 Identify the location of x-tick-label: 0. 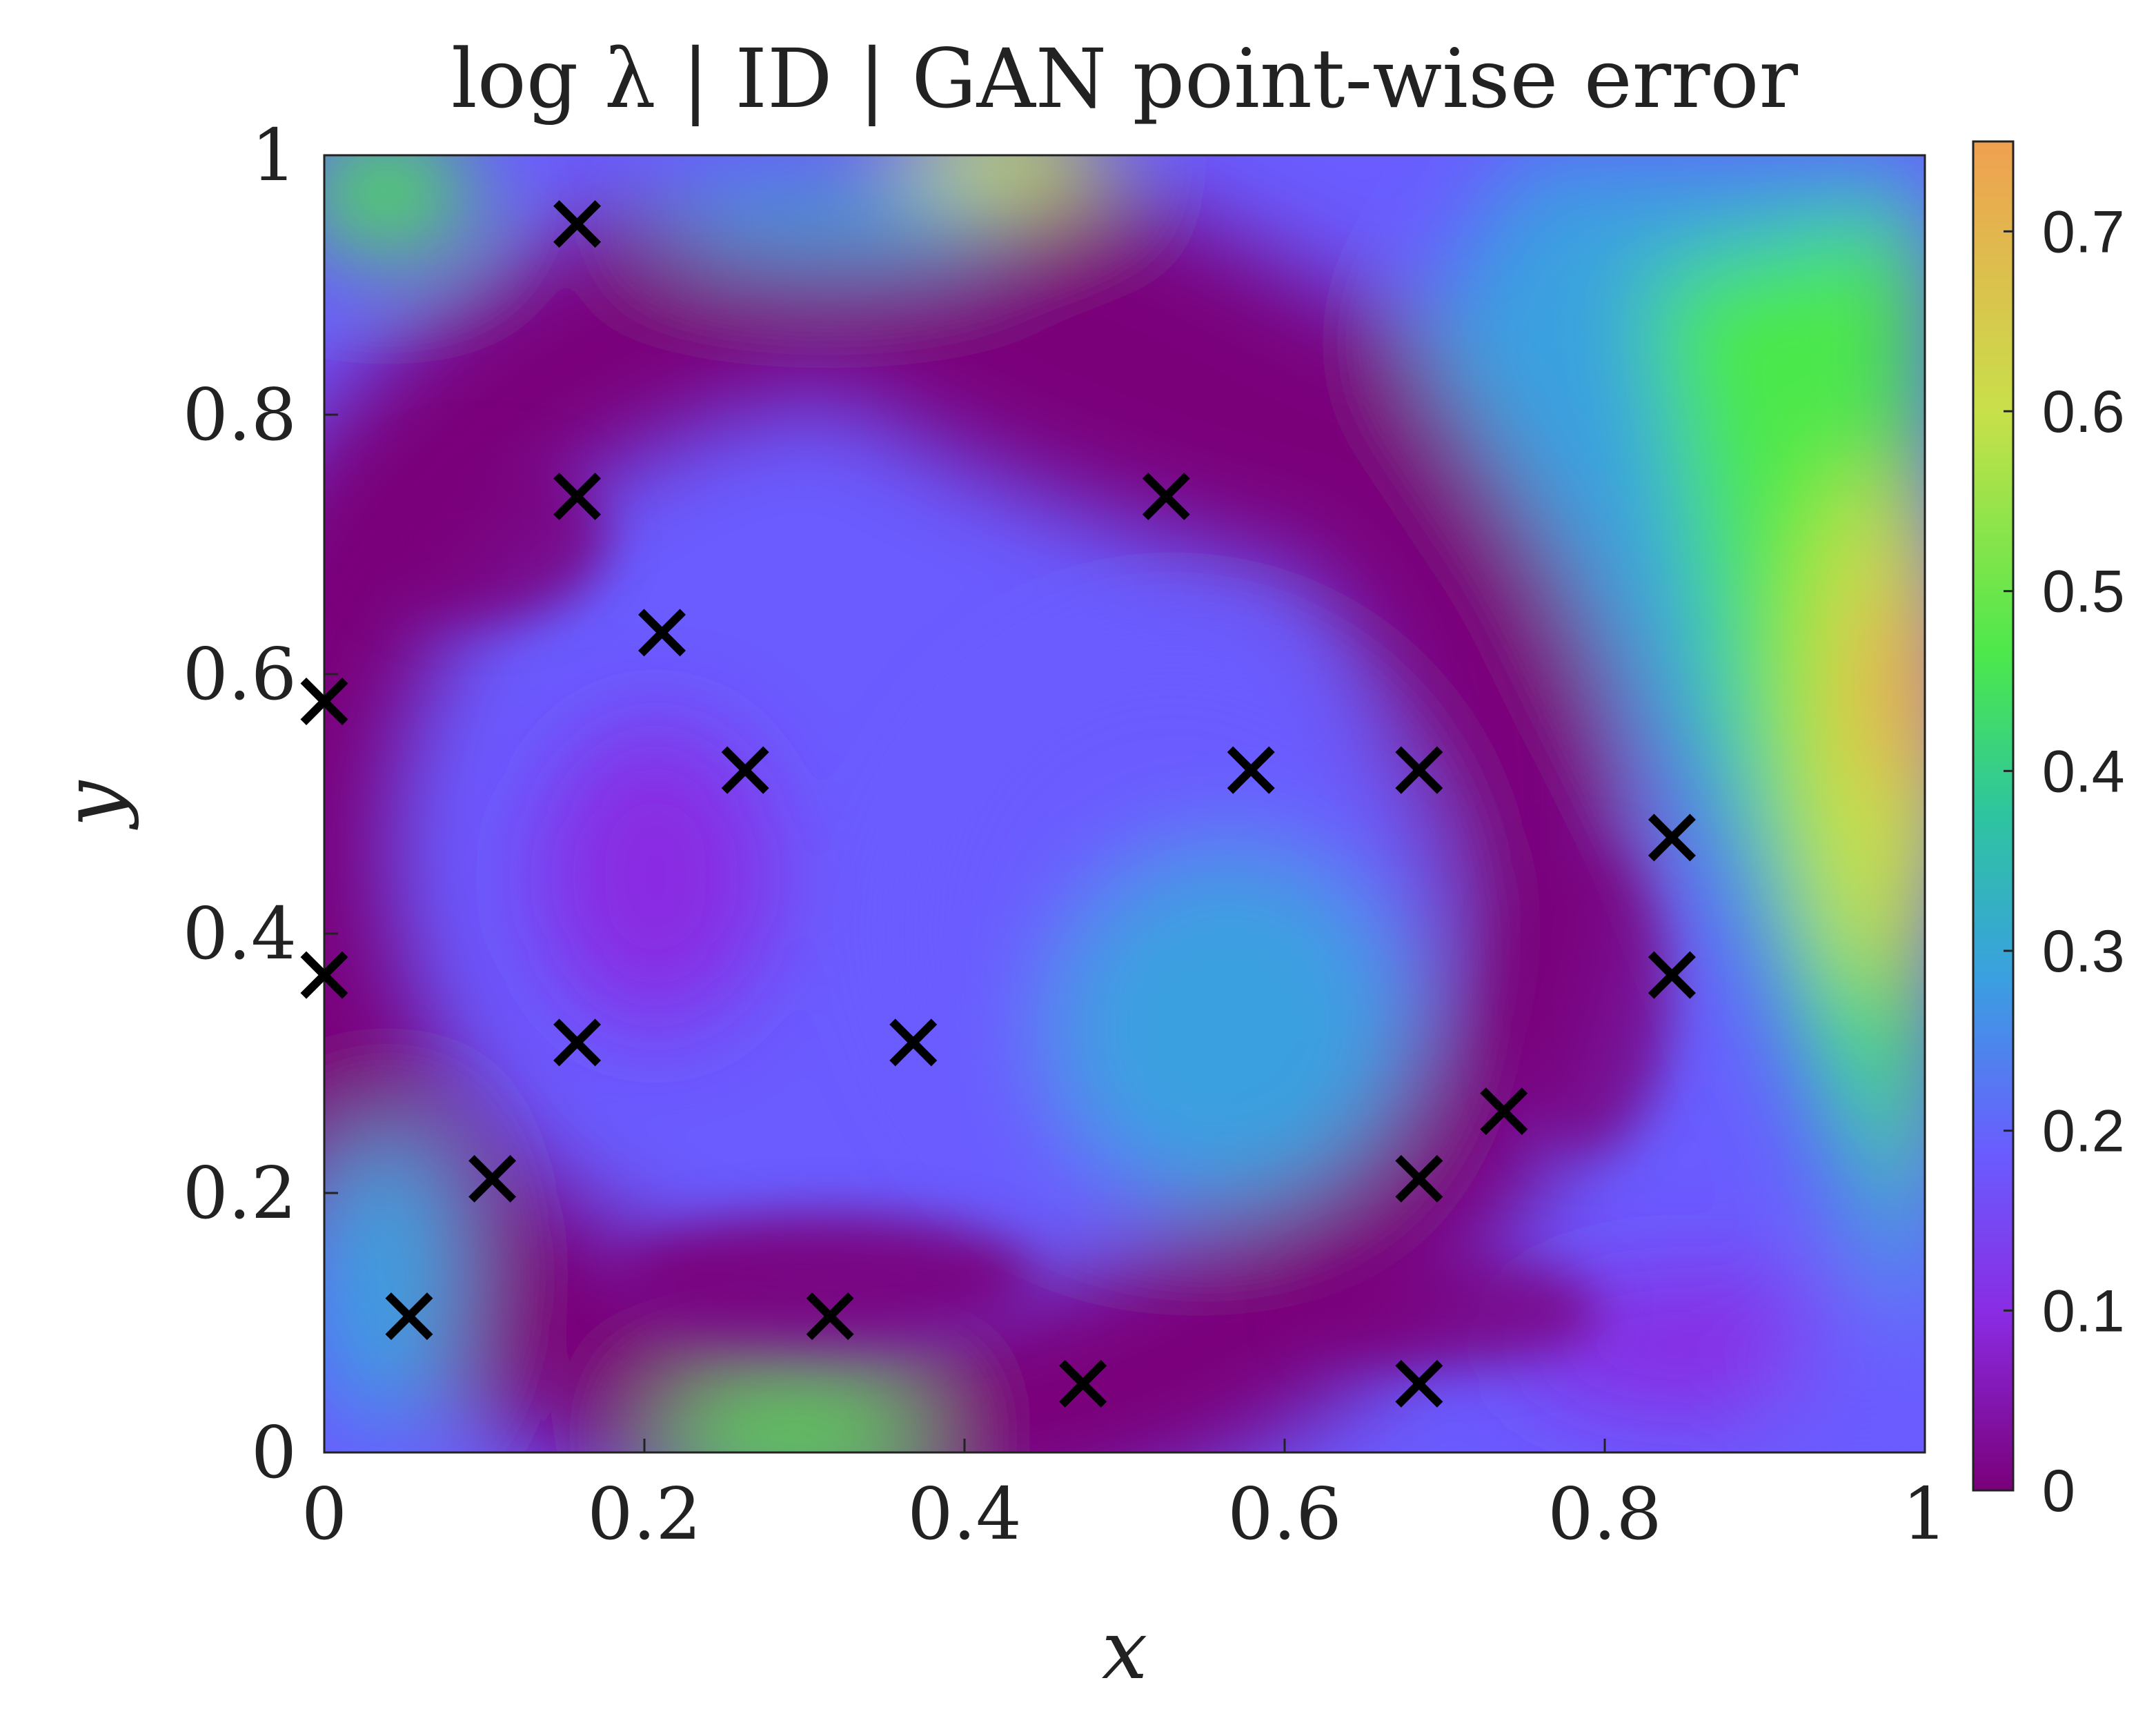
(324, 1514).